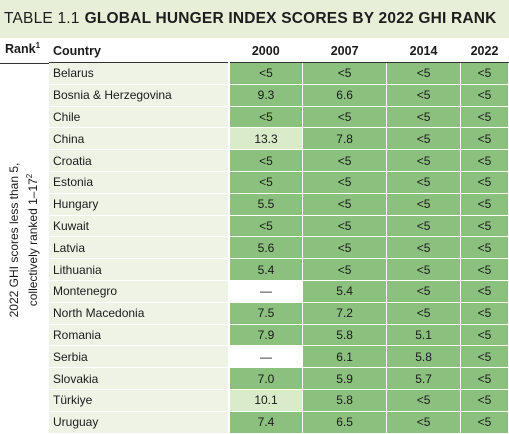 The width and height of the screenshot is (509, 434). What do you see at coordinates (266, 248) in the screenshot?
I see `score-cell: 5.6` at bounding box center [266, 248].